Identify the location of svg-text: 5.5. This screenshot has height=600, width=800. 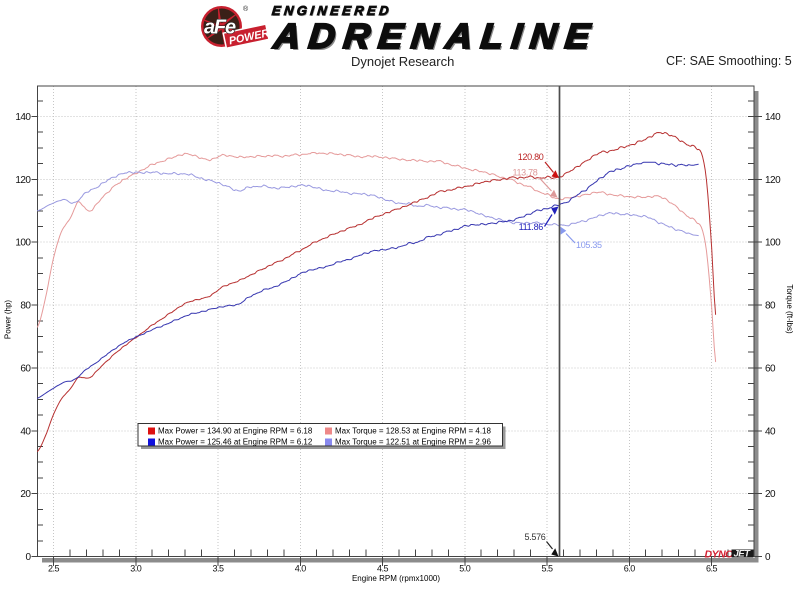
(547, 569).